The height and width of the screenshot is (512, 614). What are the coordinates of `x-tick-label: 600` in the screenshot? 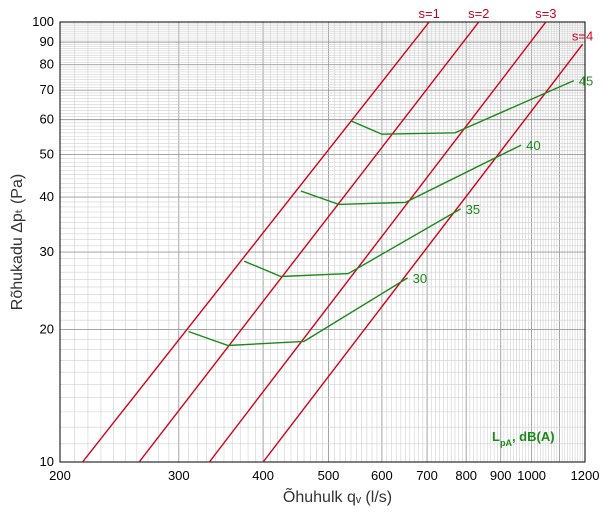 It's located at (382, 475).